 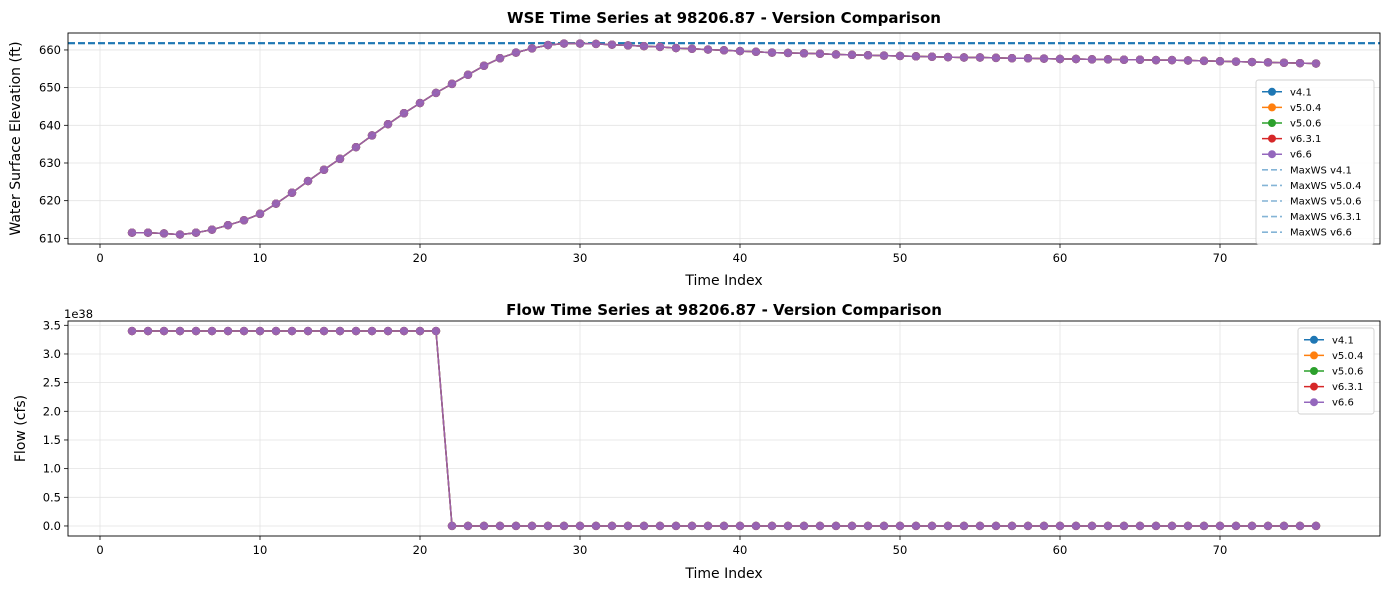 I want to click on flow-point-v6.6-7, so click(x=244, y=331).